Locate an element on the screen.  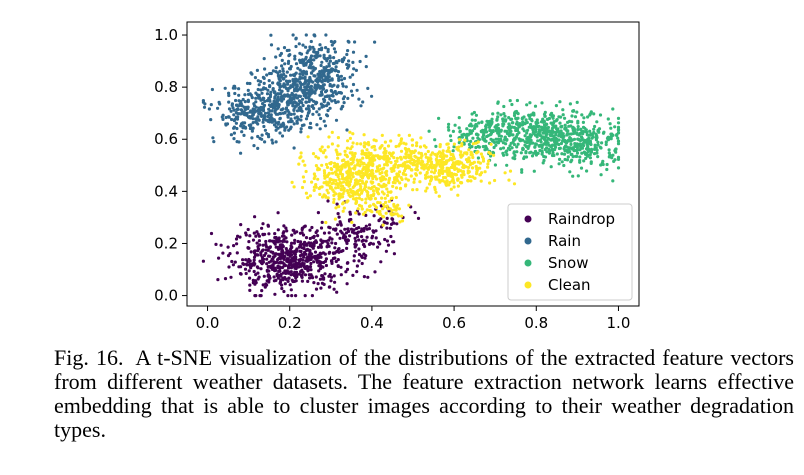
y-tick-label: 1.0 is located at coordinates (166, 35).